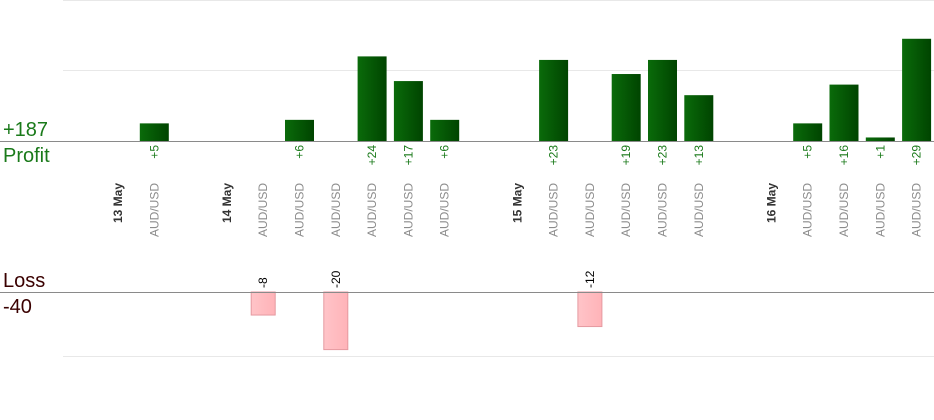  I want to click on date-label: 14 May, so click(227, 203).